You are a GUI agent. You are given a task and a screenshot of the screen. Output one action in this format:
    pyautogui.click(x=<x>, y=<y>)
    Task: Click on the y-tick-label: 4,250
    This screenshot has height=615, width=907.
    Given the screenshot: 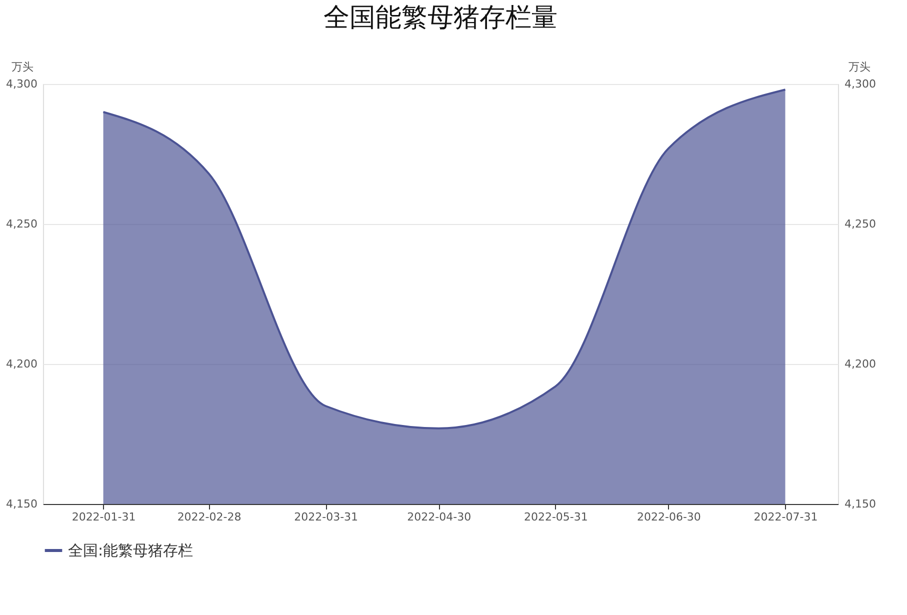 What is the action you would take?
    pyautogui.click(x=22, y=224)
    